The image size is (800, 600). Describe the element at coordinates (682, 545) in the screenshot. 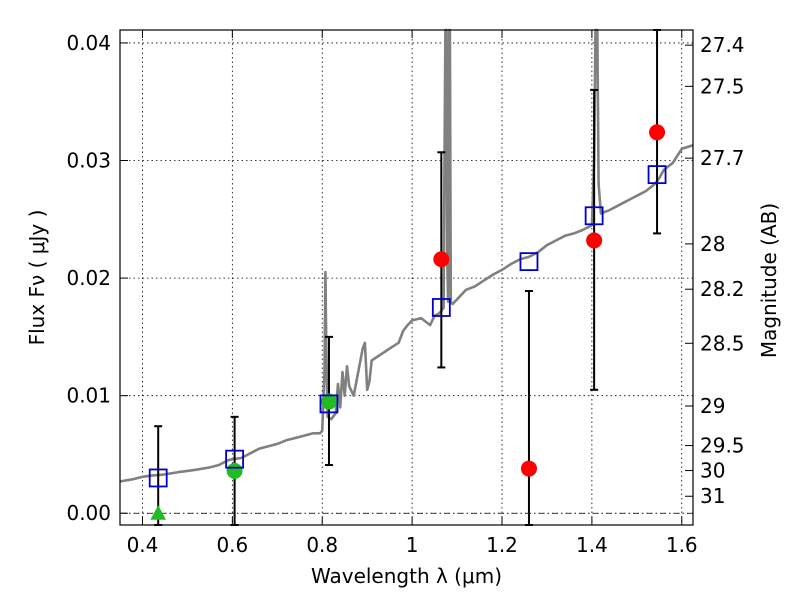

I see `x-tick-label: 1.6` at that location.